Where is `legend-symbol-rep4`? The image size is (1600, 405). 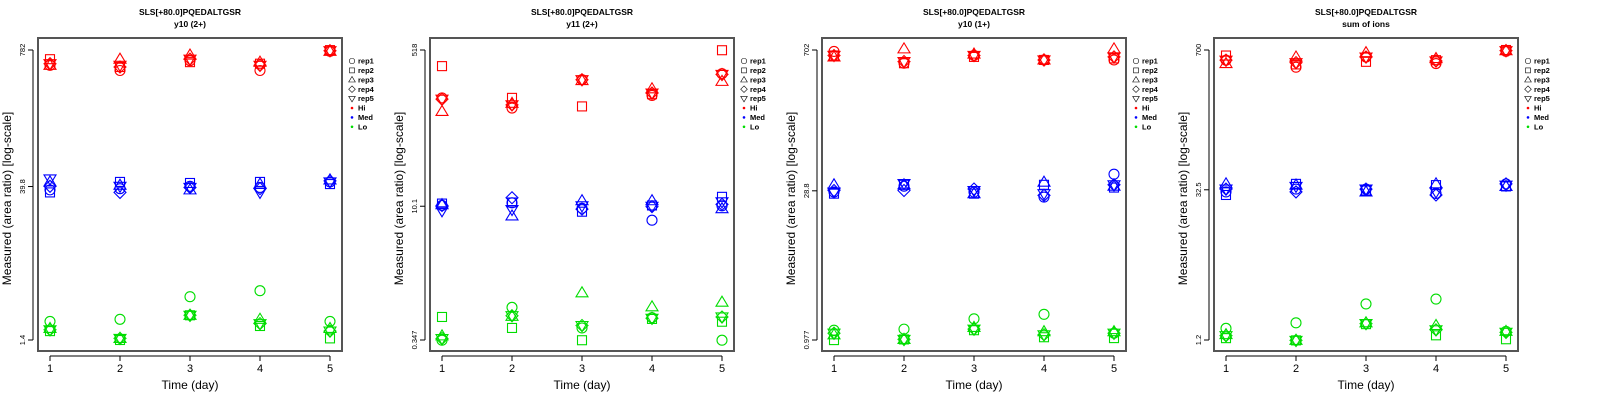
legend-symbol-rep4 is located at coordinates (1136, 89).